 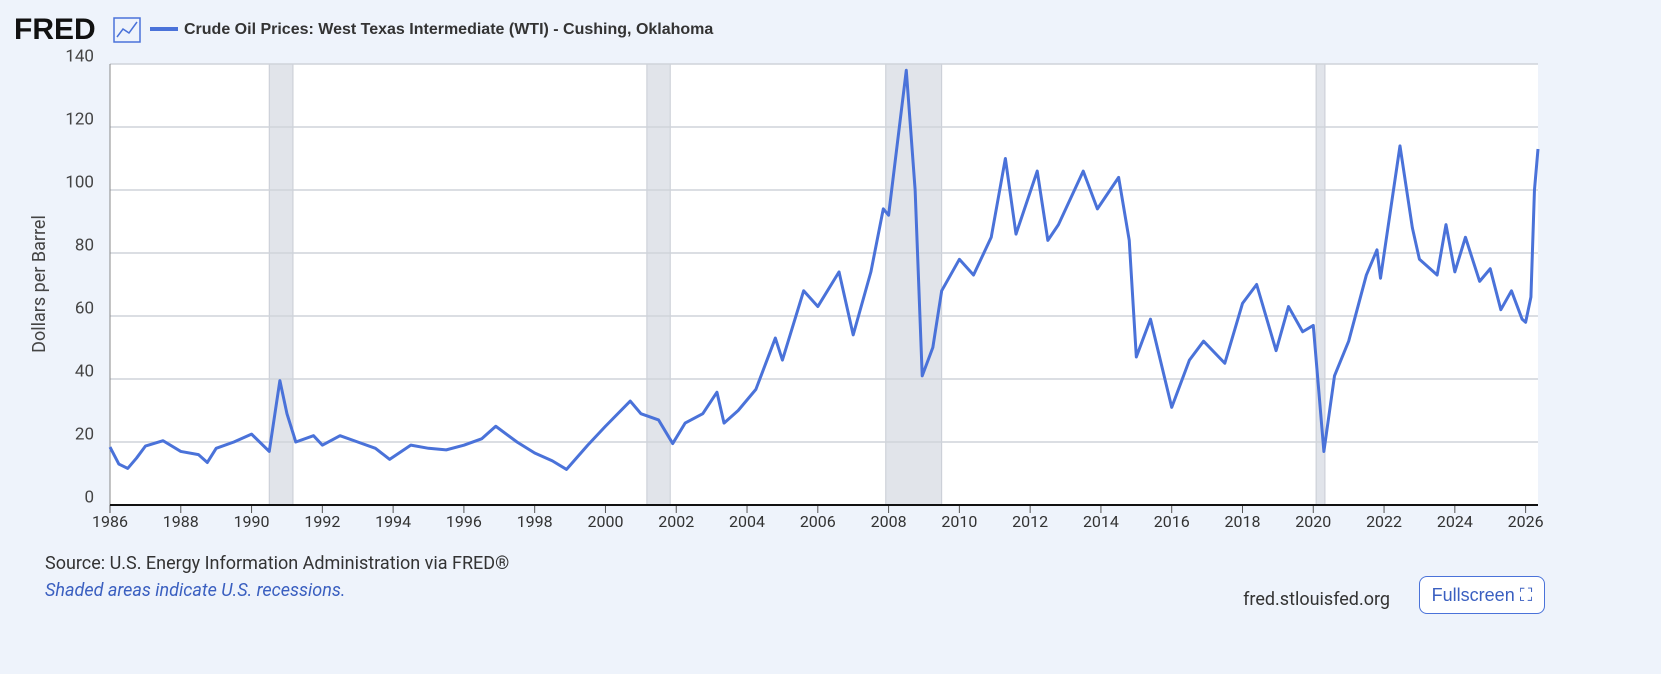 What do you see at coordinates (393, 521) in the screenshot?
I see `x-tick-label: 1994` at bounding box center [393, 521].